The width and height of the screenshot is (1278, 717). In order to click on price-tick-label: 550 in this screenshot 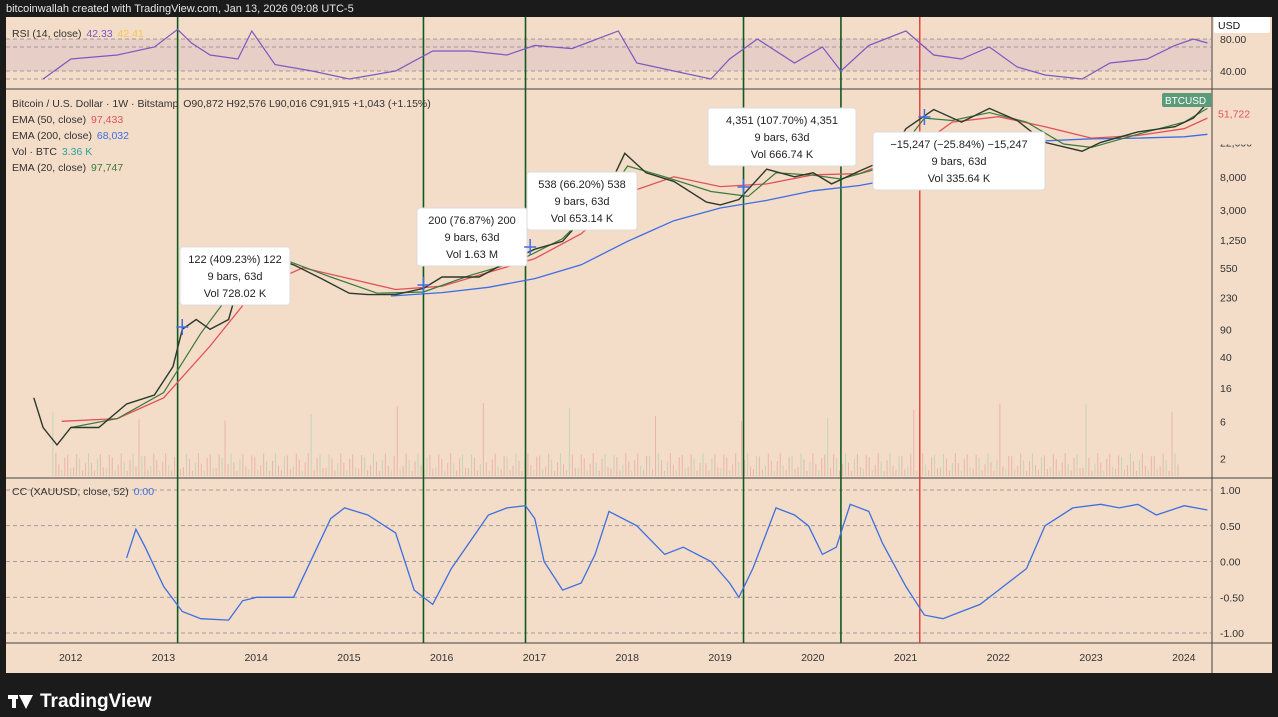, I will do `click(1229, 269)`.